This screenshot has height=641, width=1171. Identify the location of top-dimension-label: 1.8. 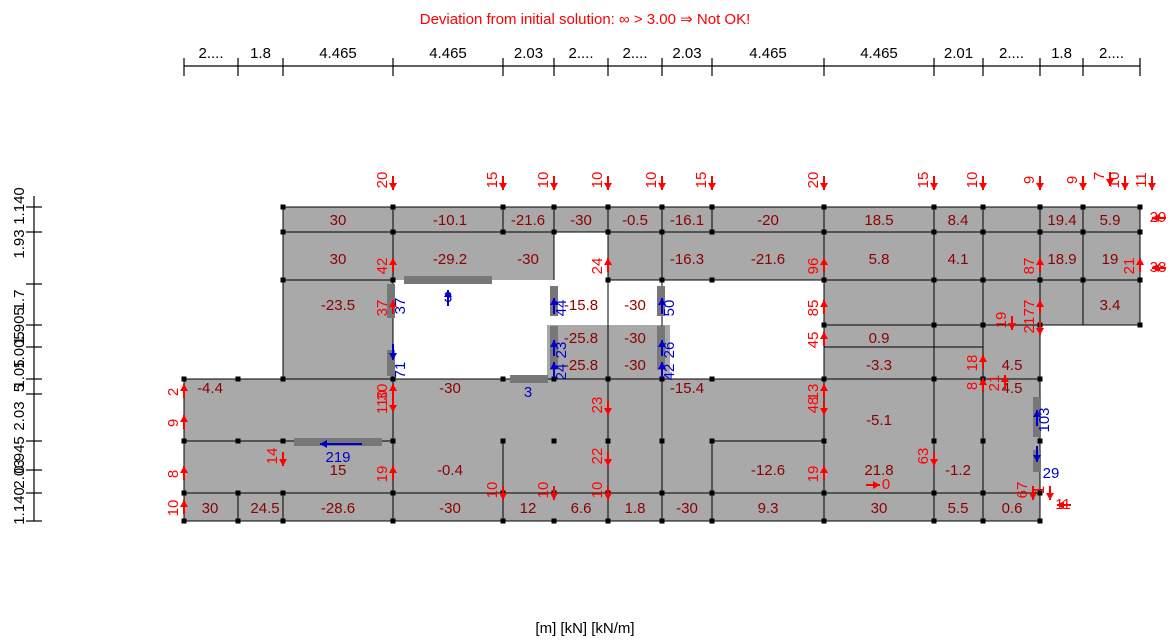
(260, 53).